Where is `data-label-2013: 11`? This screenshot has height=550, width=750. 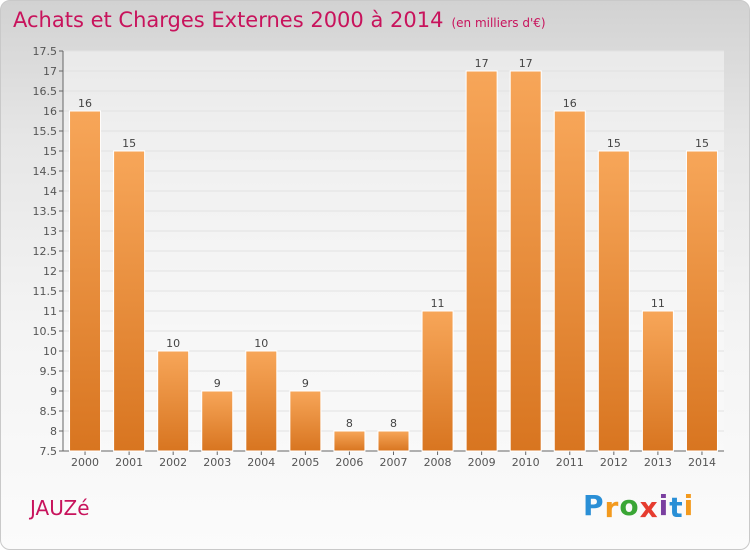 data-label-2013: 11 is located at coordinates (658, 303).